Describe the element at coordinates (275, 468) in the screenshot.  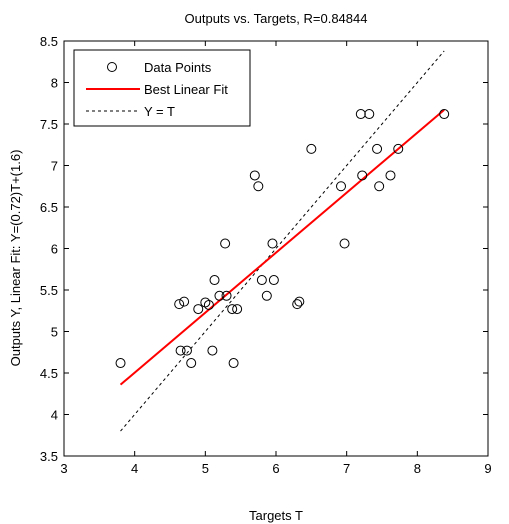
I see `x-tick-label: 6` at that location.